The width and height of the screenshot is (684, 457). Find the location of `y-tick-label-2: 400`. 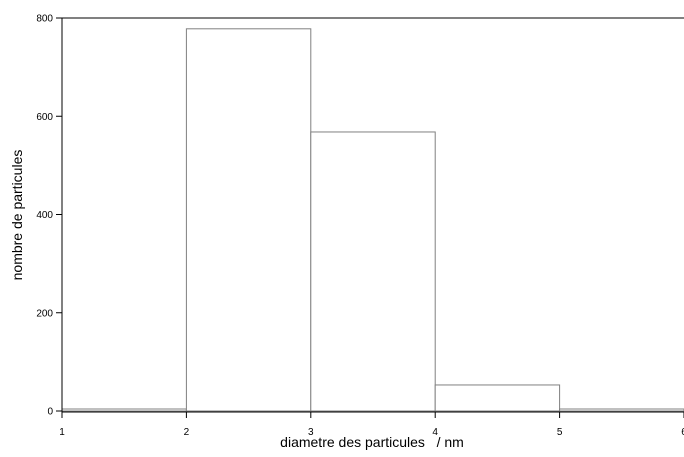

y-tick-label-2: 400 is located at coordinates (44, 215).